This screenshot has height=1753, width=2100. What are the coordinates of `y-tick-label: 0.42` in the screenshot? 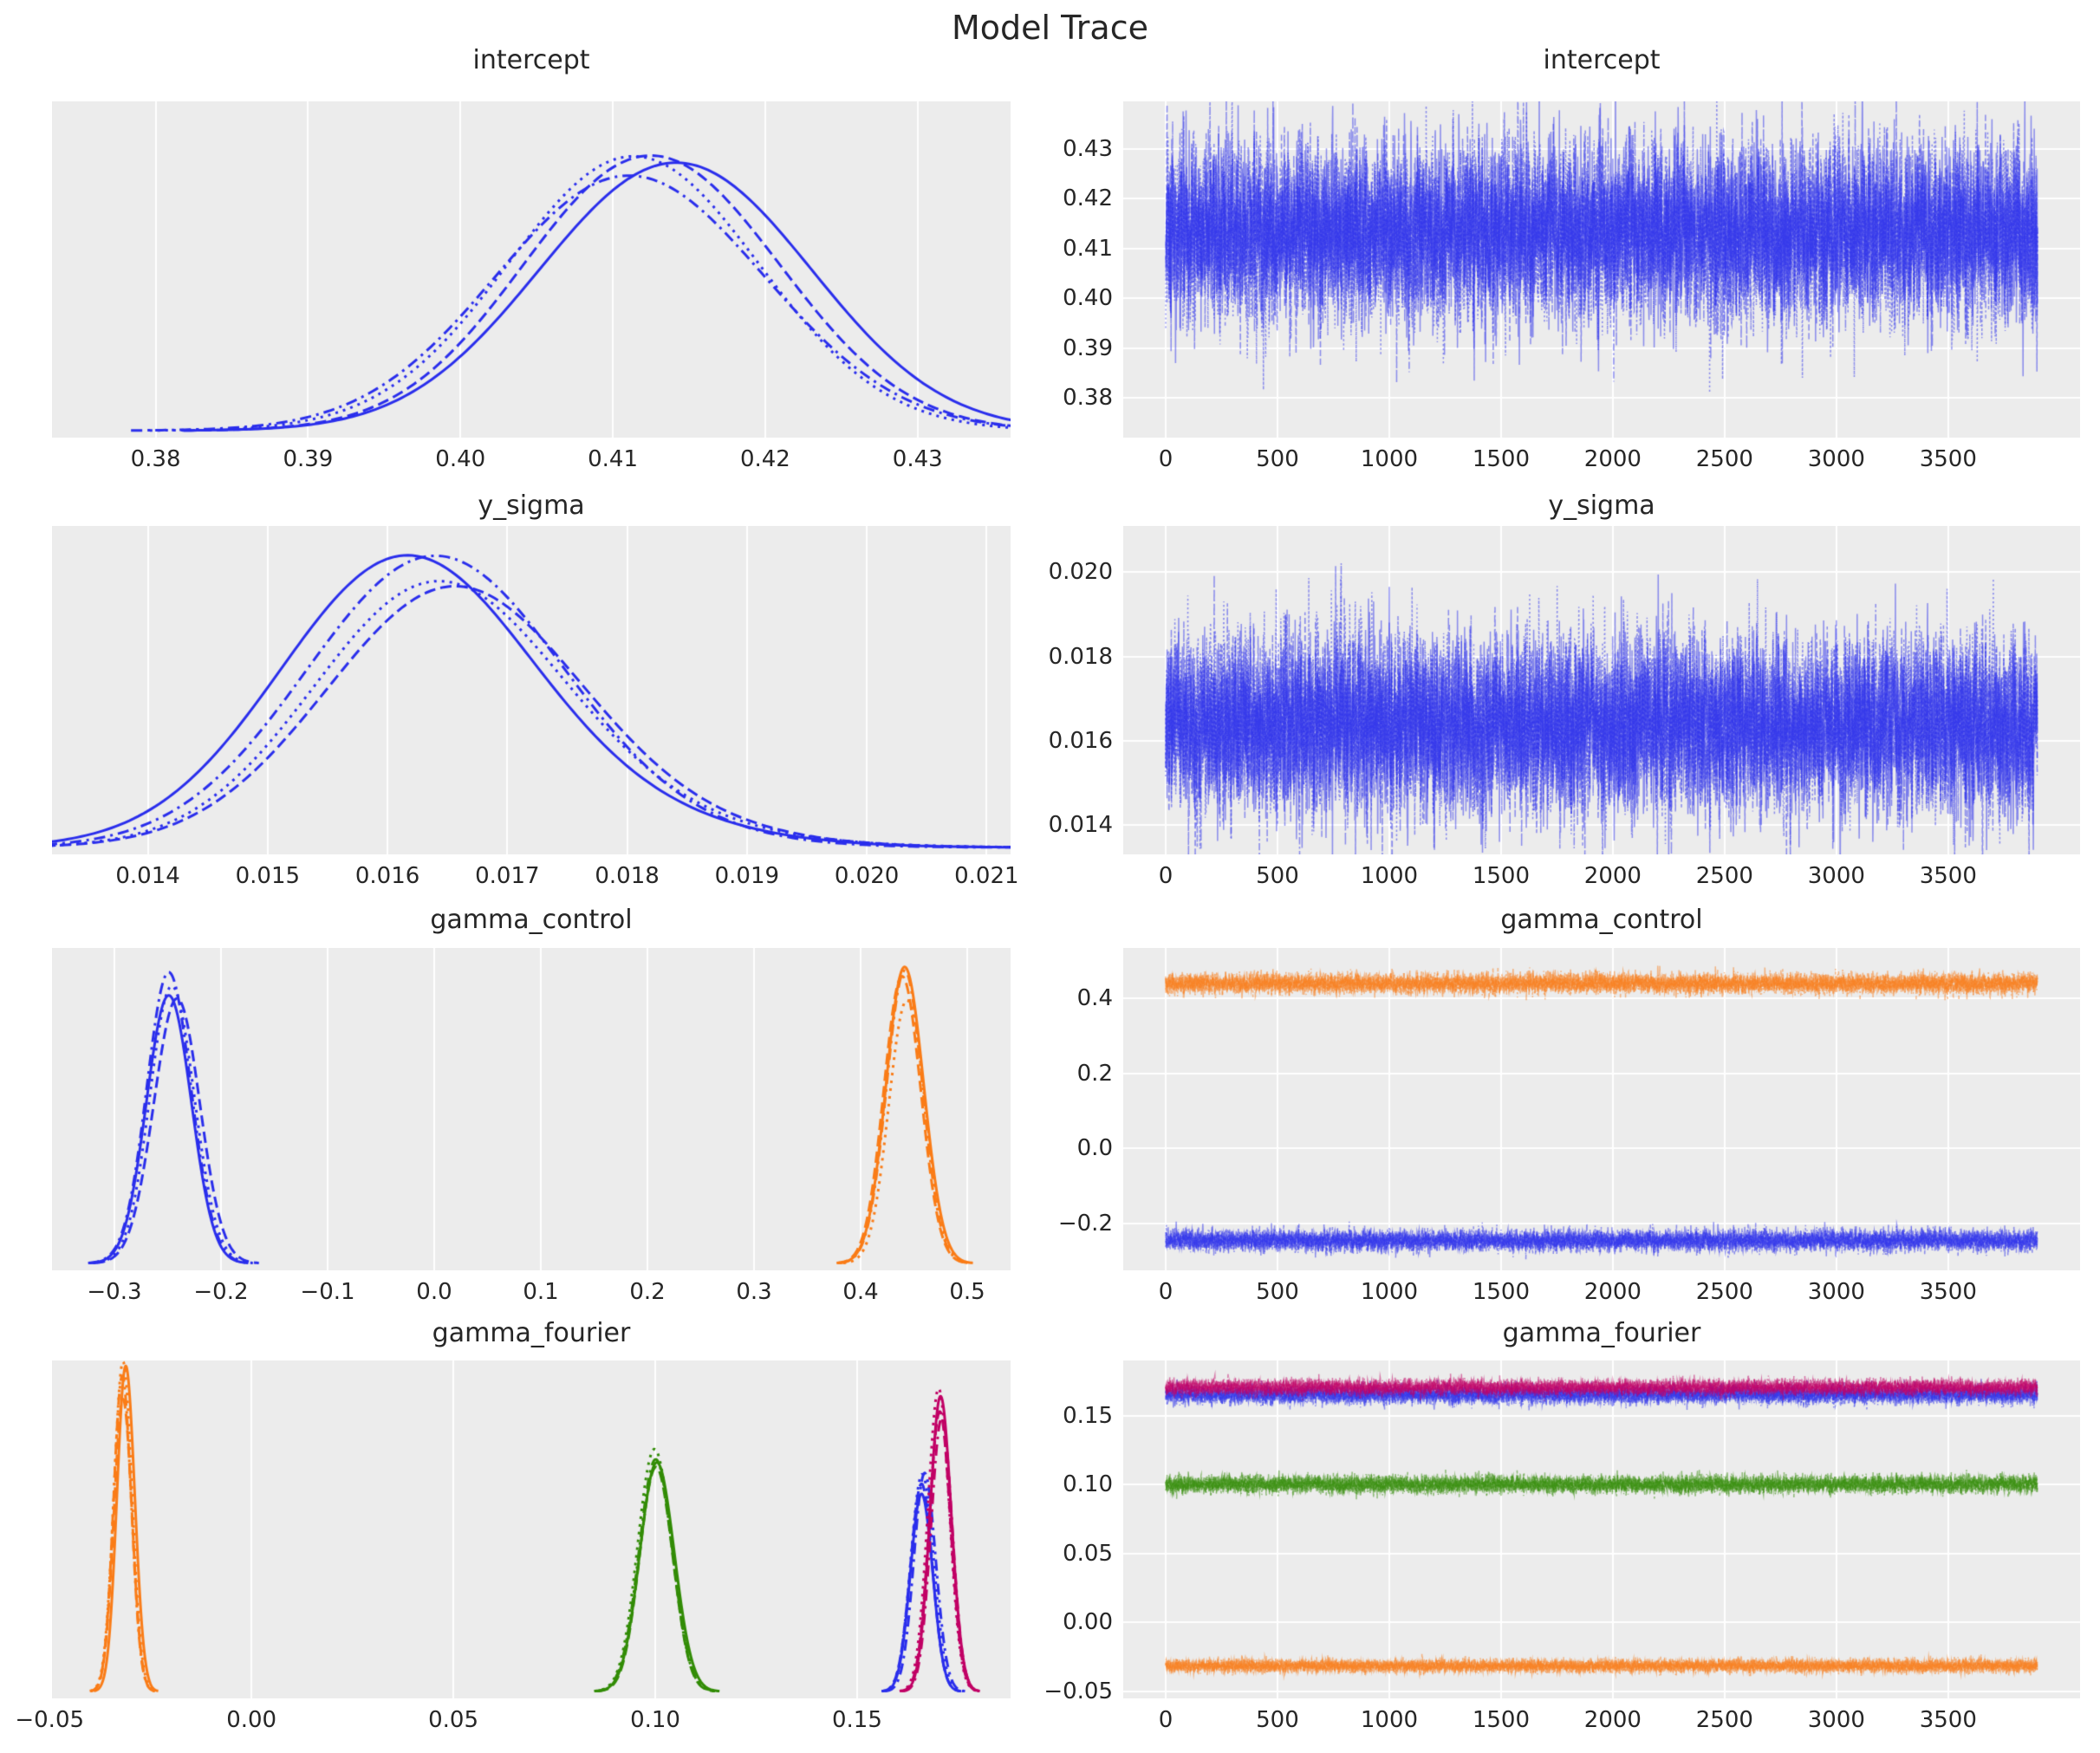 It's located at (1088, 198).